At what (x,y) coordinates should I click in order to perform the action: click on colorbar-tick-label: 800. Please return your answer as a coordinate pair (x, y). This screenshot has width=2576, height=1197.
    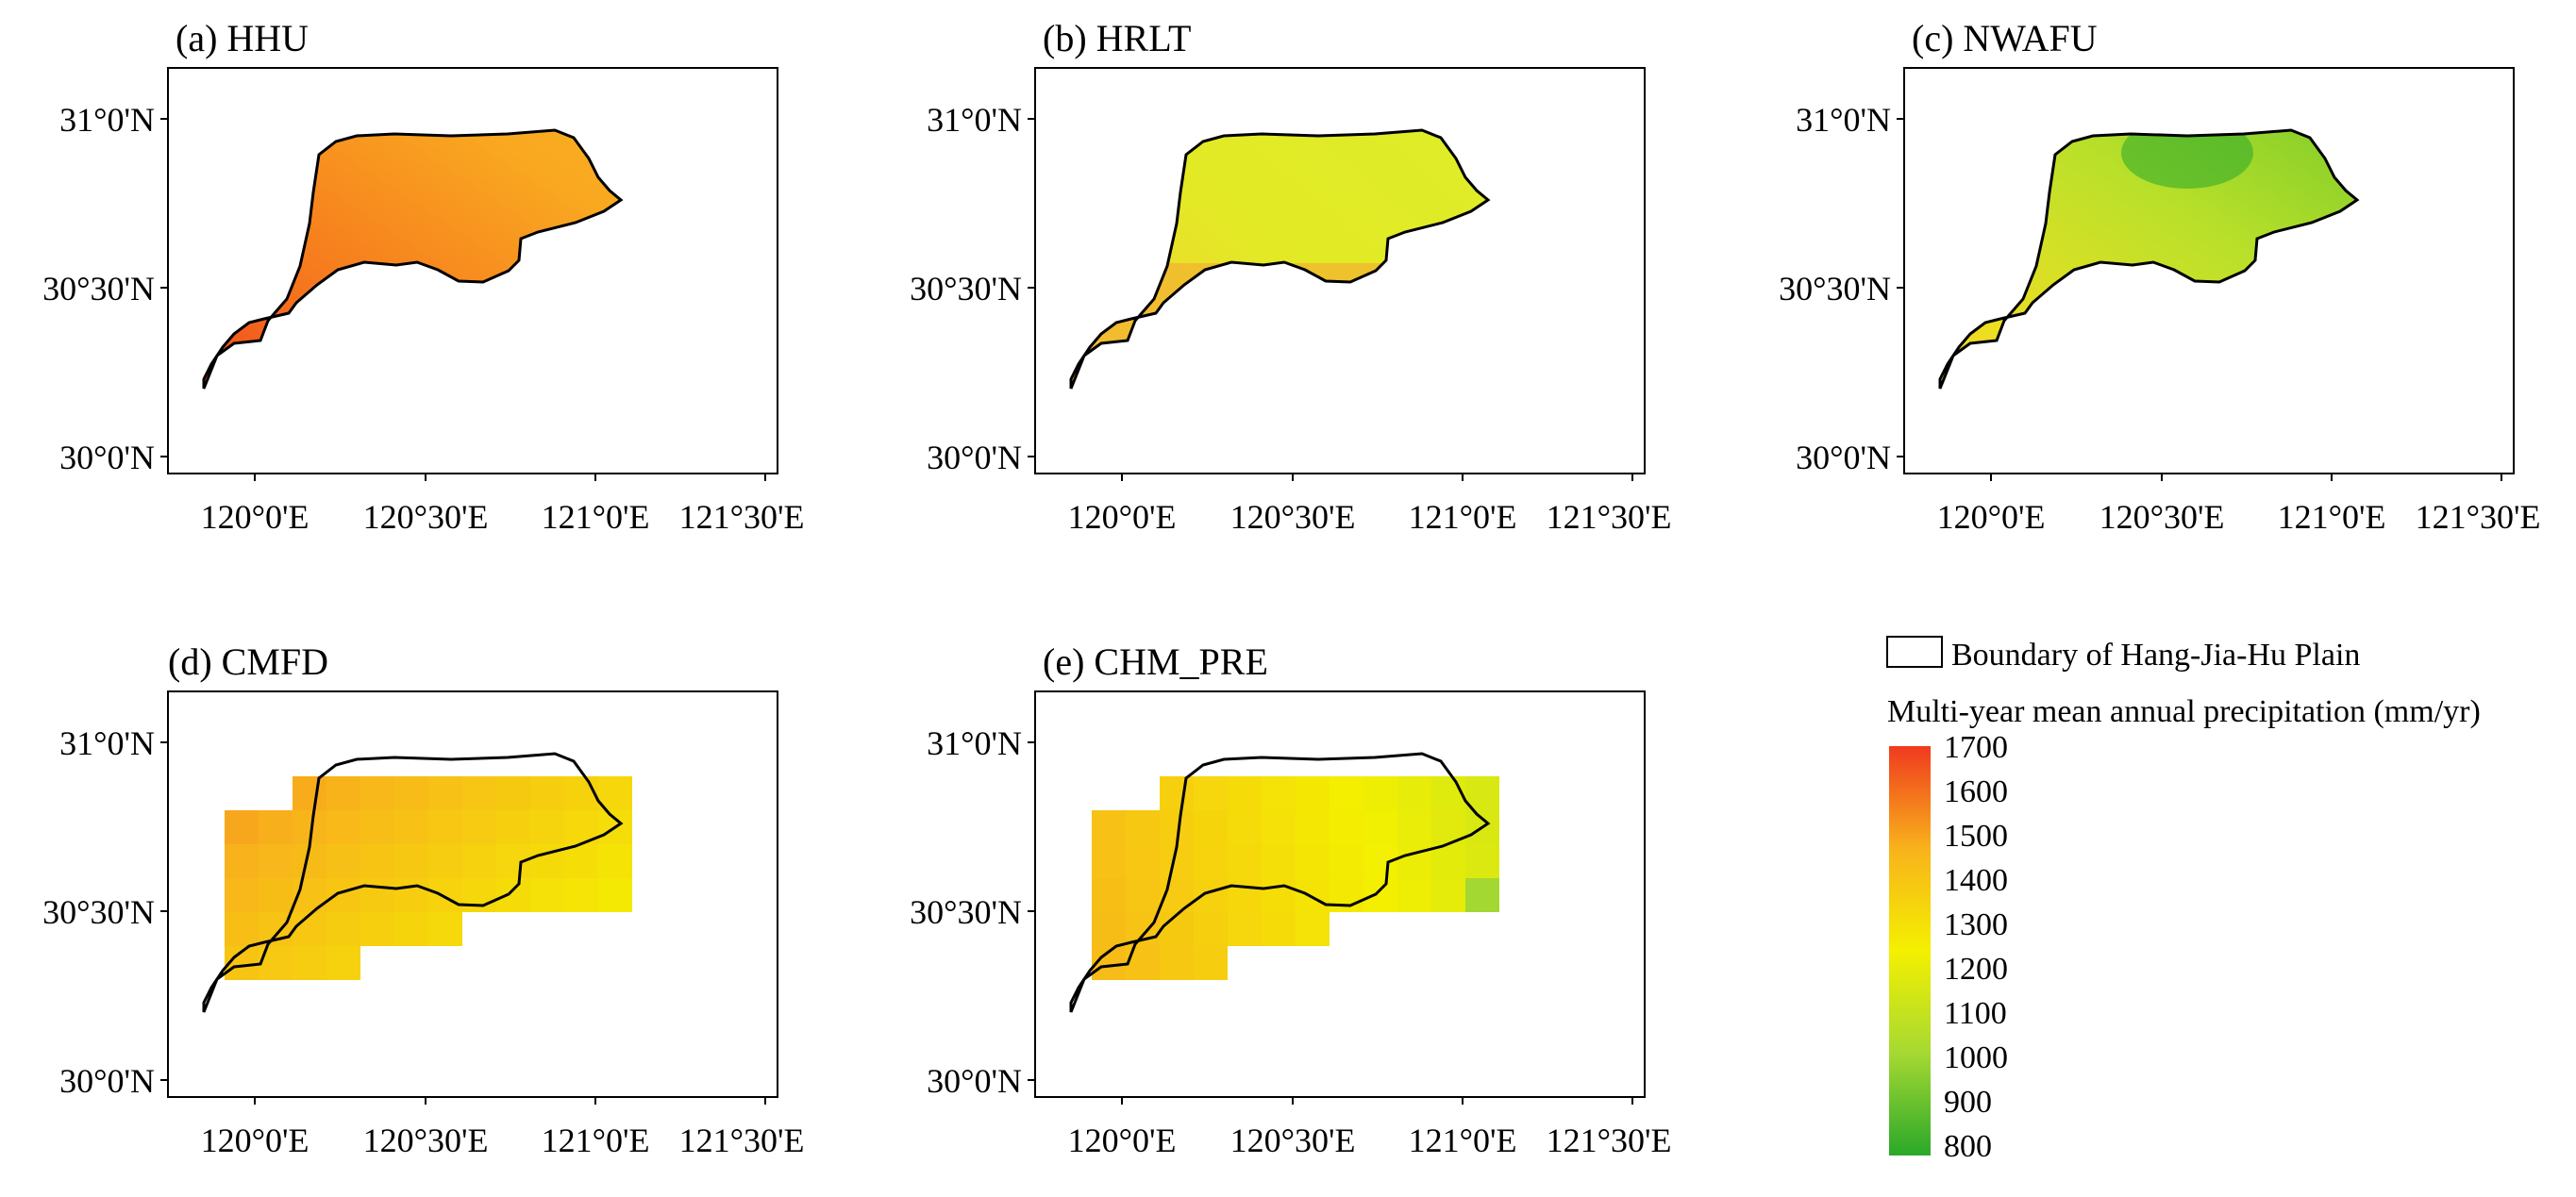
    Looking at the image, I should click on (1968, 1147).